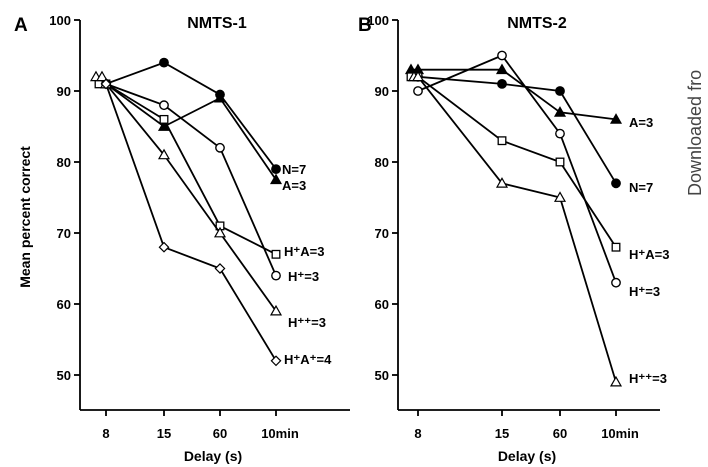 The image size is (708, 467). What do you see at coordinates (365, 25) in the screenshot?
I see `panel-letter: B` at bounding box center [365, 25].